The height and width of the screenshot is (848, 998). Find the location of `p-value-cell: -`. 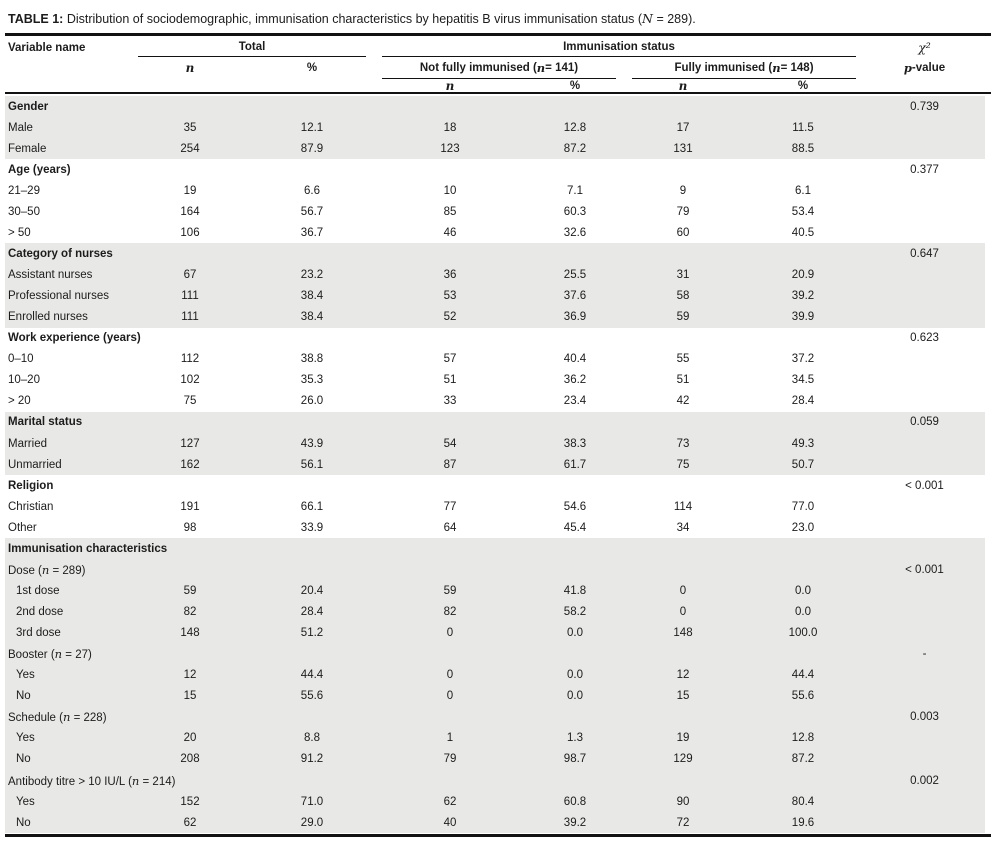

p-value-cell: - is located at coordinates (924, 654).